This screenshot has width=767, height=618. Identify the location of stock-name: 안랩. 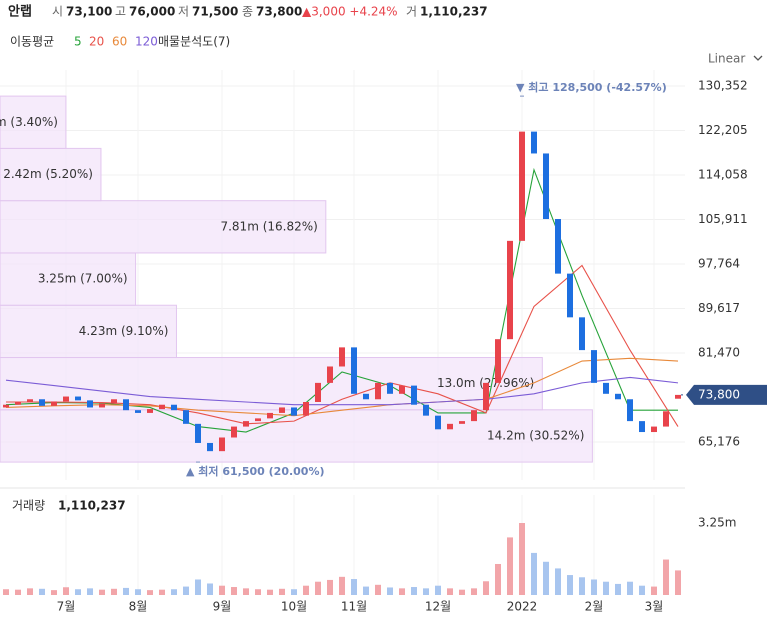
(20, 12).